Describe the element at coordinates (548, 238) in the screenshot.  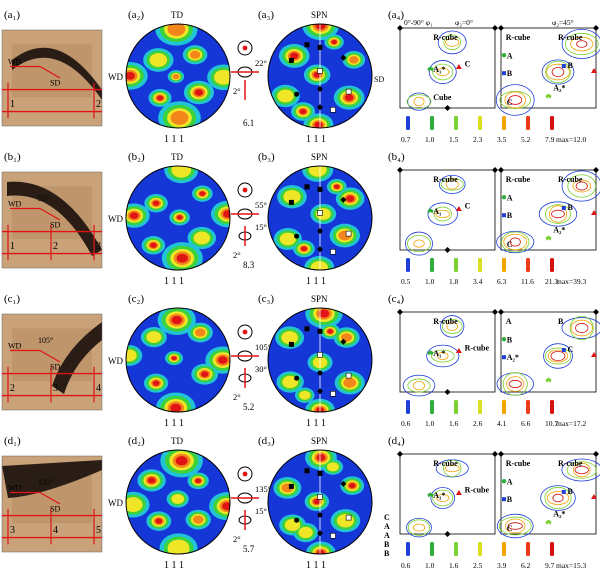
I see `a2-star-marker` at that location.